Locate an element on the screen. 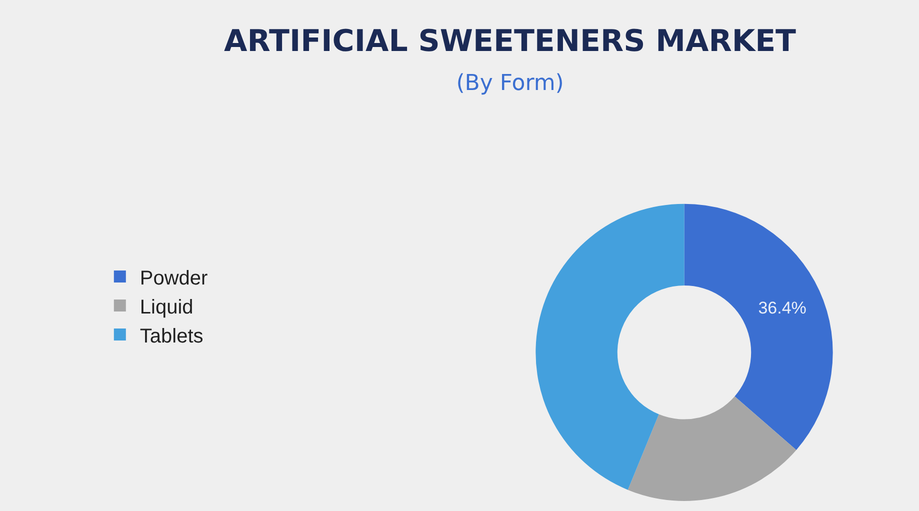 The height and width of the screenshot is (511, 919). data-label: 36.4% is located at coordinates (782, 308).